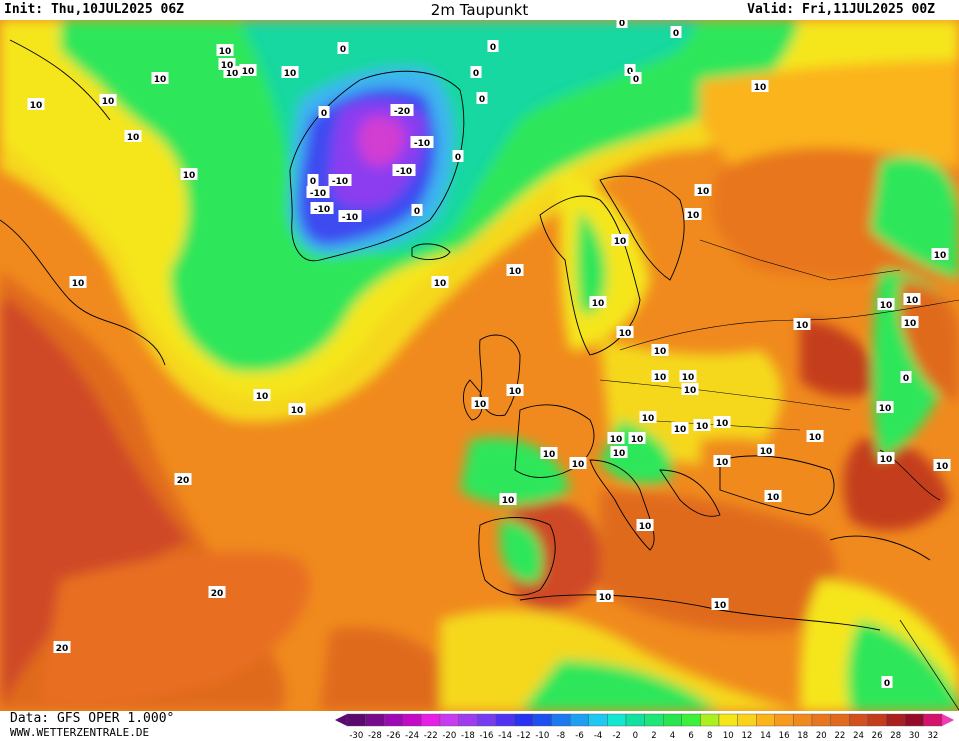  What do you see at coordinates (92, 718) in the screenshot?
I see `data-source-label: Data: GFS OPER 1.000°` at bounding box center [92, 718].